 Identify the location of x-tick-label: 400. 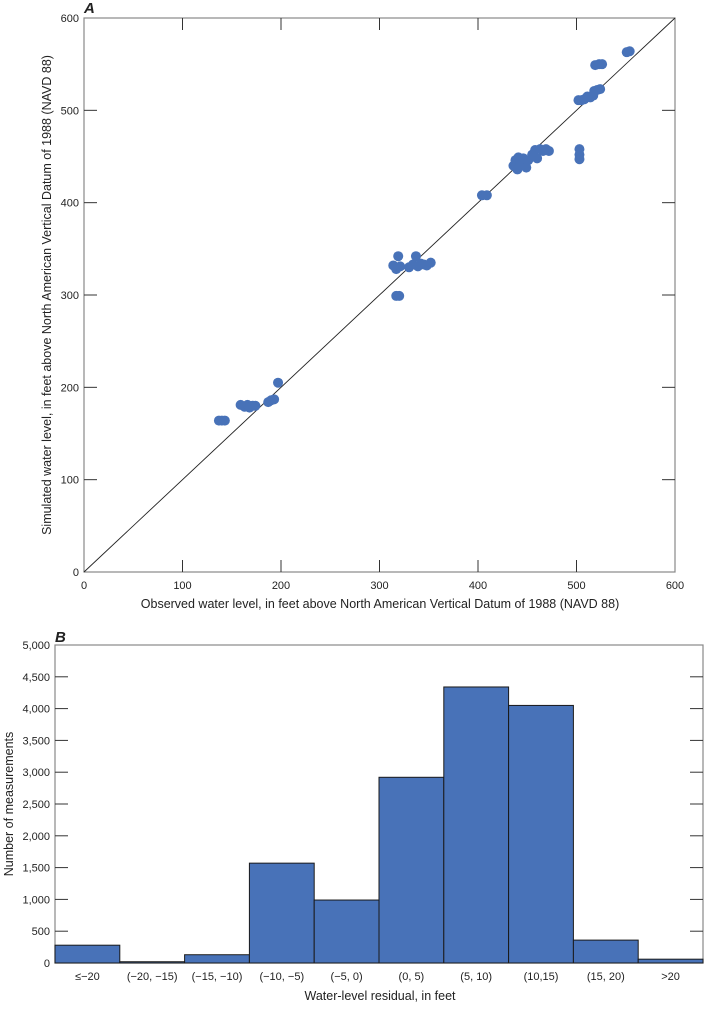
(478, 586).